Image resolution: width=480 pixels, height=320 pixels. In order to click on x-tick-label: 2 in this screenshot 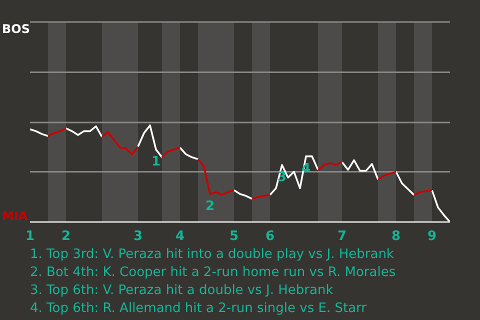, I will do `click(66, 236)`.